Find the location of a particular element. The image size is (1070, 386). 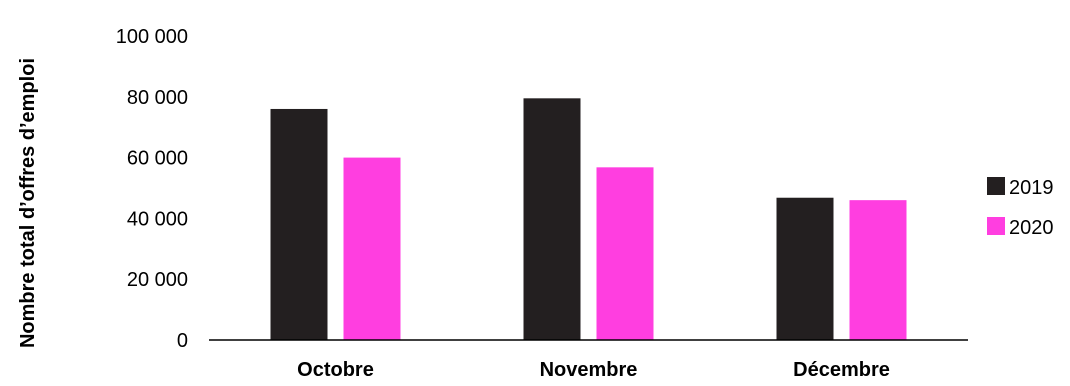

bar-2019-novembre is located at coordinates (552, 219).